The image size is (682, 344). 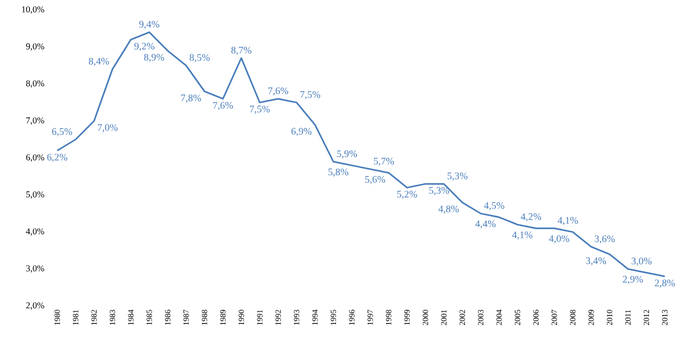 What do you see at coordinates (144, 46) in the screenshot?
I see `data-label: 9,2%` at bounding box center [144, 46].